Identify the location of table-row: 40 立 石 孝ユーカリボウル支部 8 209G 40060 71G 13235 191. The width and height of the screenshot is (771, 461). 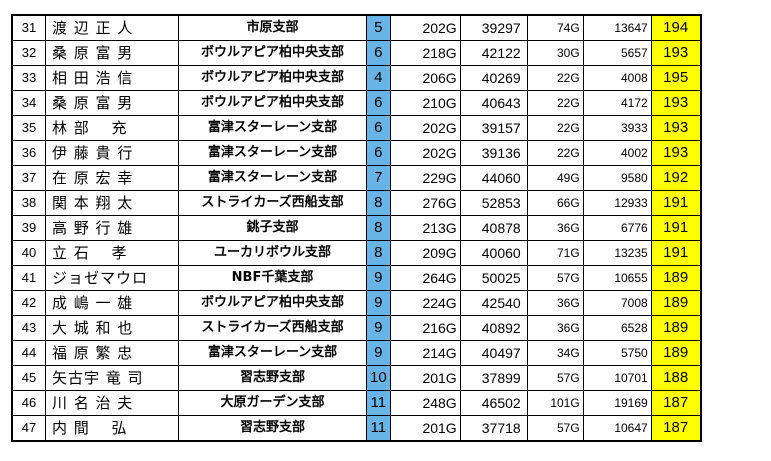
(356, 253).